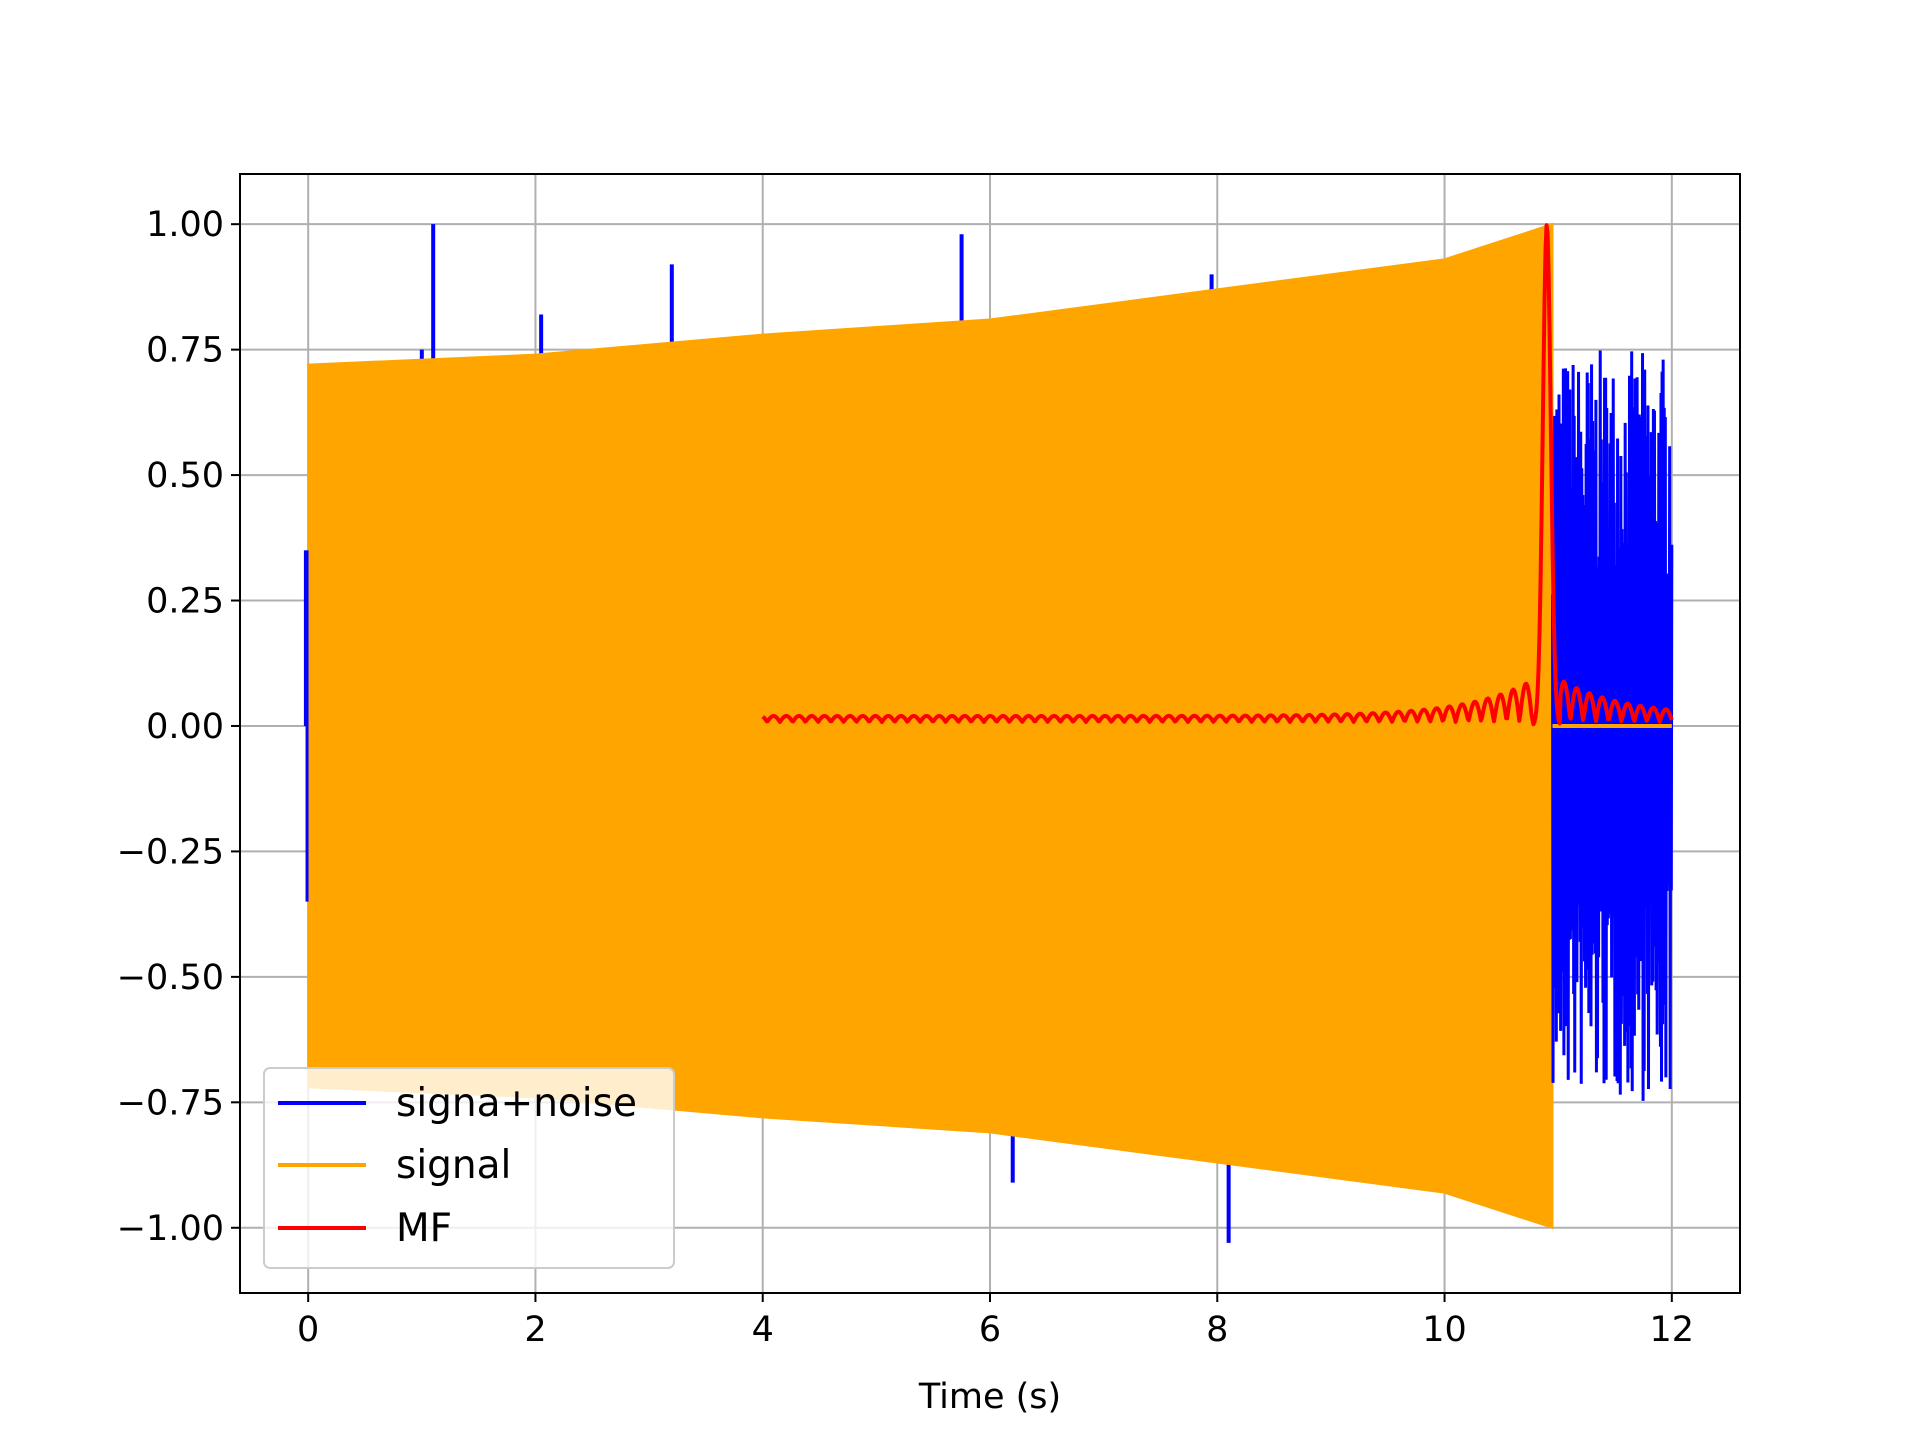  Describe the element at coordinates (185, 727) in the screenshot. I see `y-tick-label: 0.00` at that location.